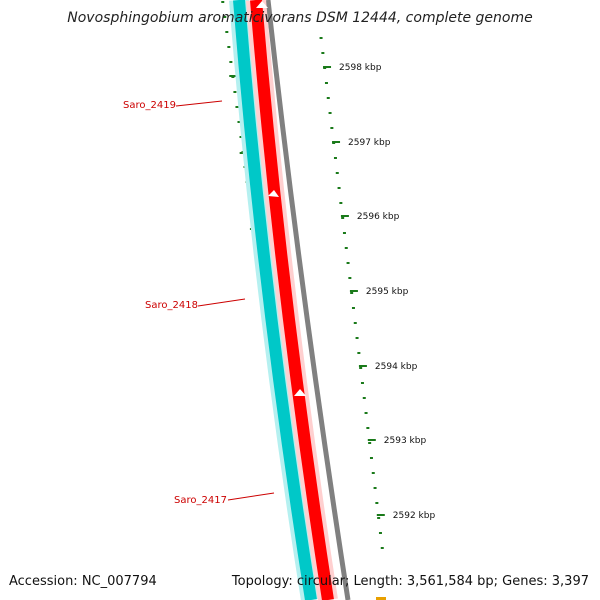 This screenshot has width=600, height=600. Describe the element at coordinates (381, 598) in the screenshot. I see `orange-feature-marker` at that location.